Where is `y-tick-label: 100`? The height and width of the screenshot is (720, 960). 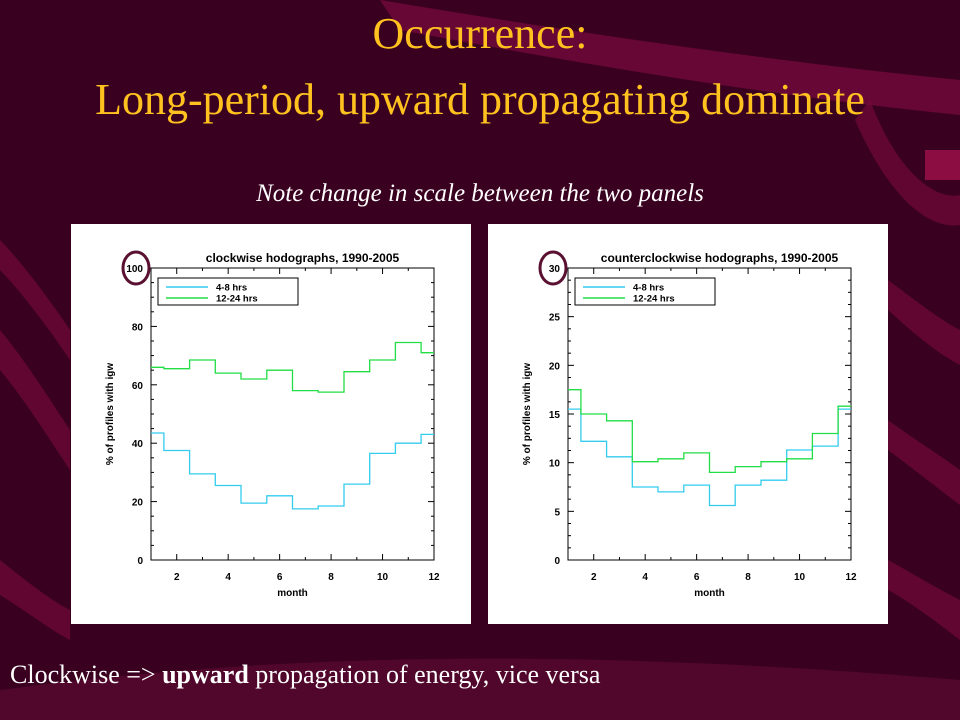 y-tick-label: 100 is located at coordinates (134, 269).